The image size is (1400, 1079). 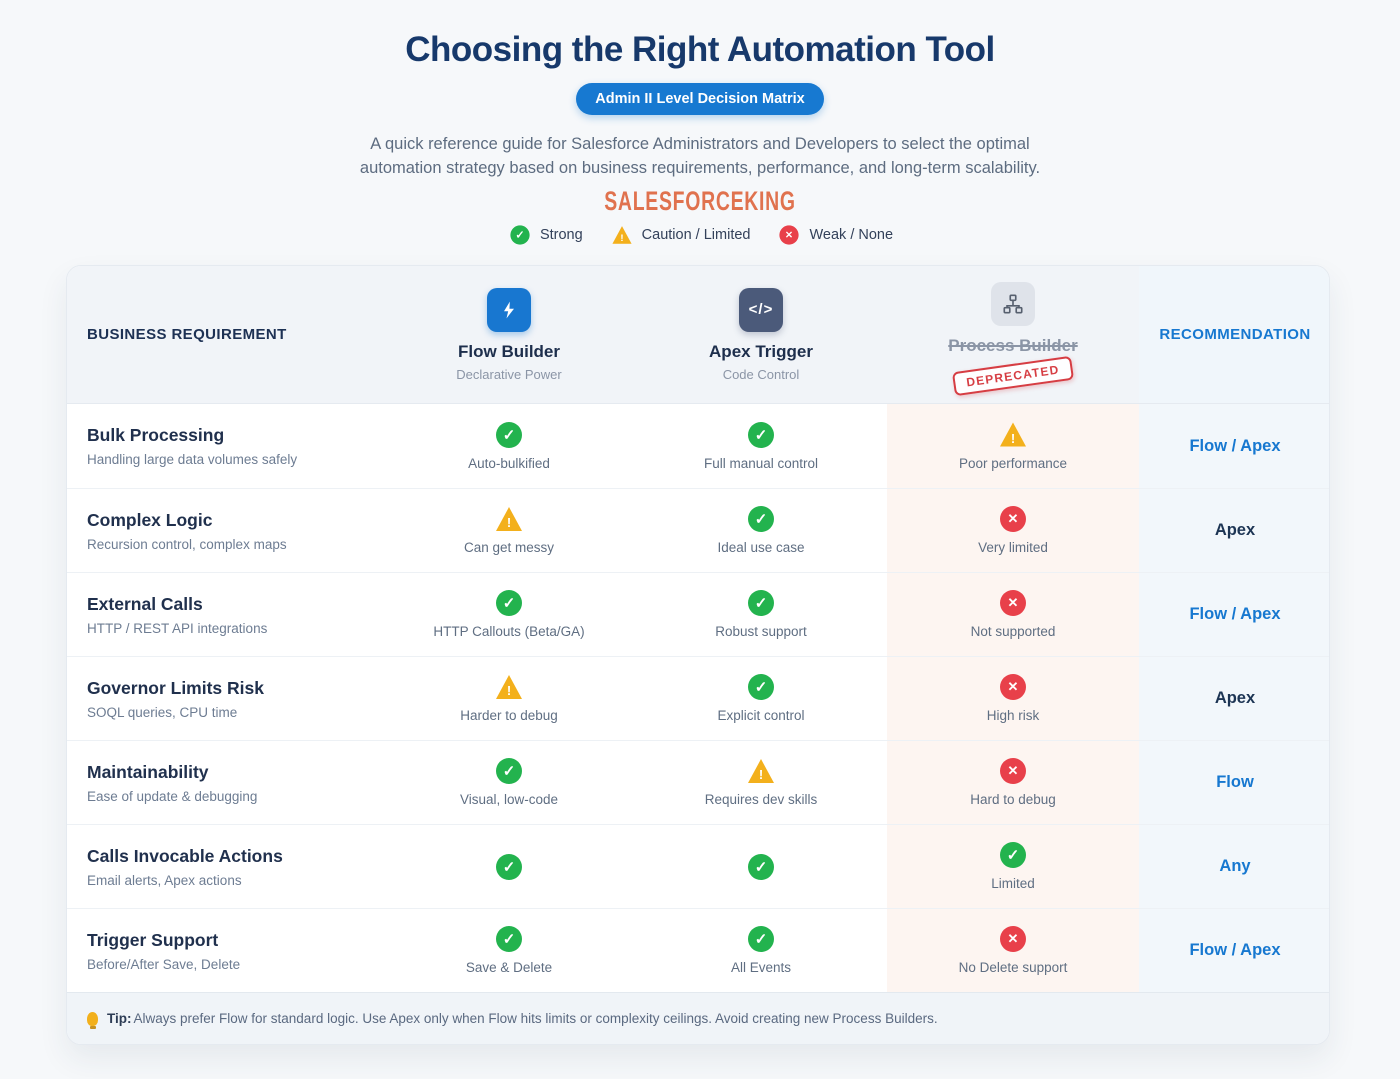 What do you see at coordinates (1013, 335) in the screenshot?
I see `column-header-process-builder: Process Builder DEPRECATED` at bounding box center [1013, 335].